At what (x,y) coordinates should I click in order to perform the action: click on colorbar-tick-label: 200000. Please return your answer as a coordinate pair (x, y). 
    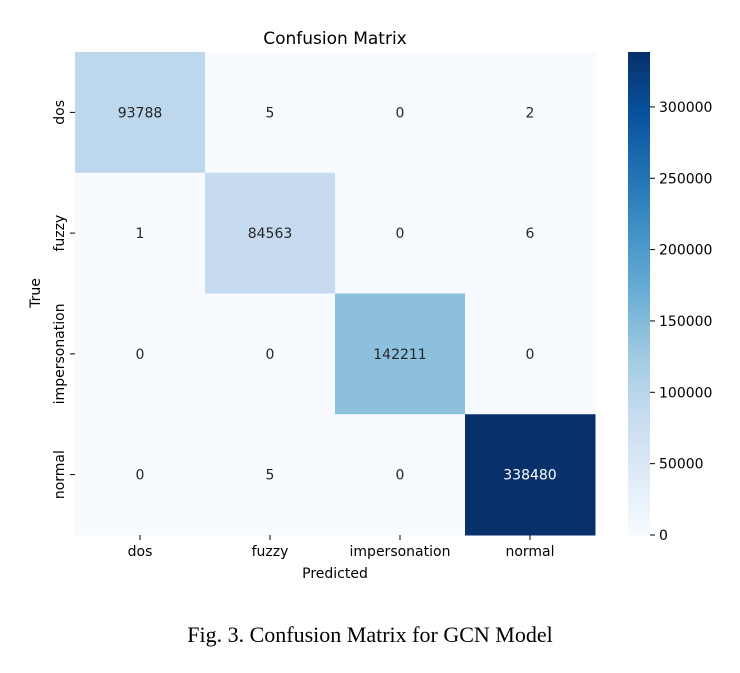
    Looking at the image, I should click on (685, 251).